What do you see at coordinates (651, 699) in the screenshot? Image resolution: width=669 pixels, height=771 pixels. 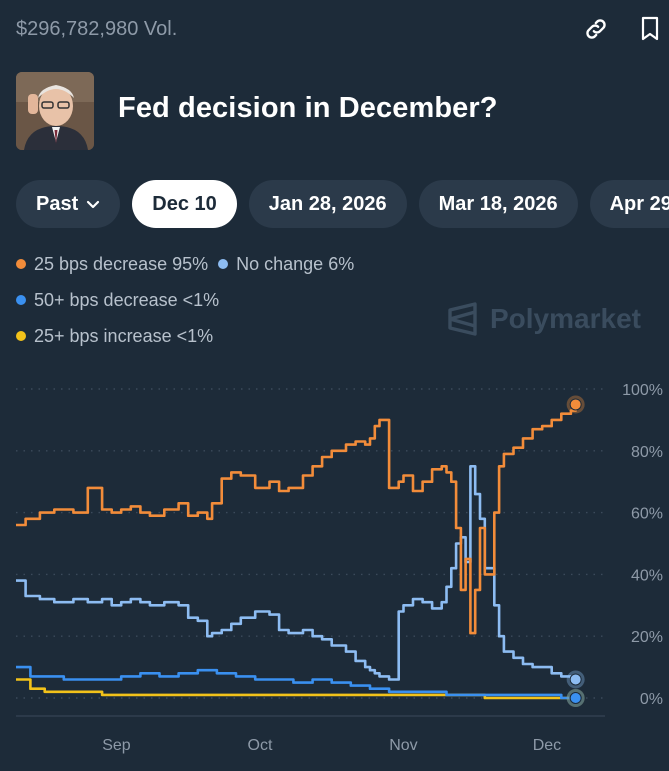 I see `y-tick-label: 0%` at bounding box center [651, 699].